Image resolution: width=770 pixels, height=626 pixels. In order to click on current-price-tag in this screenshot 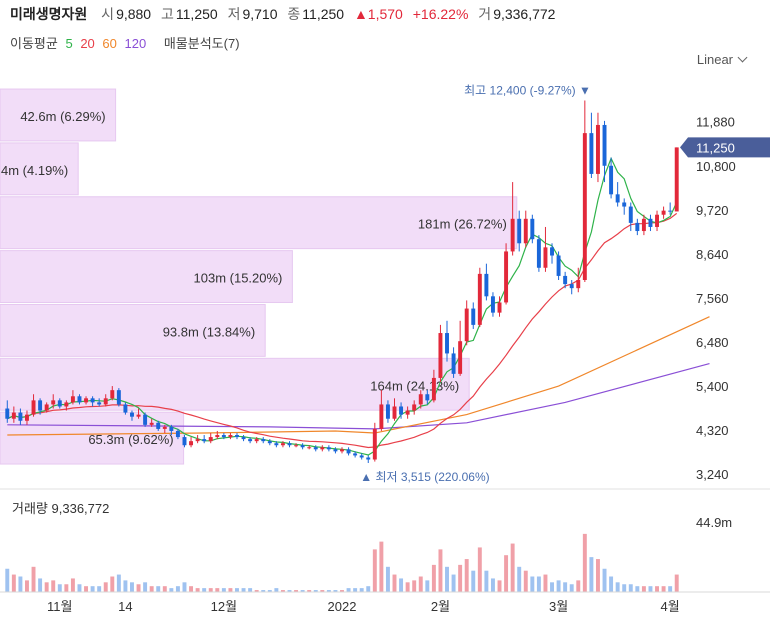, I will do `click(725, 147)`.